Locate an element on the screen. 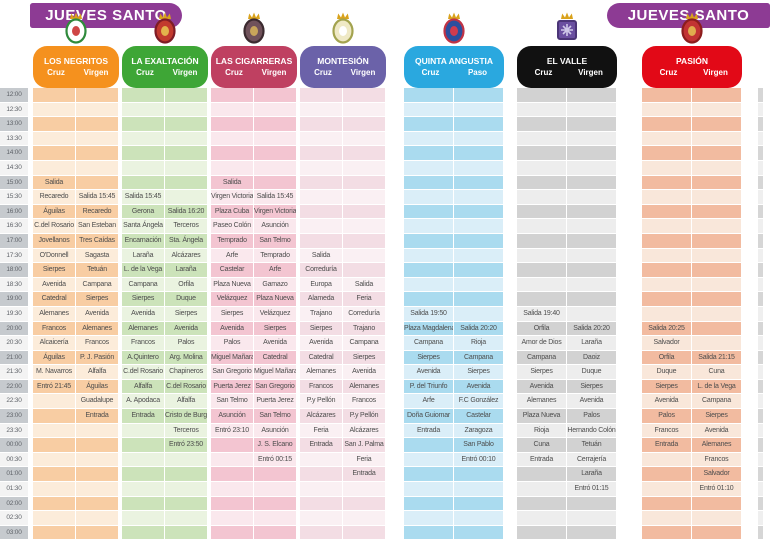 This screenshot has width=770, height=540. schedule-cell: A.Quintero is located at coordinates (143, 357).